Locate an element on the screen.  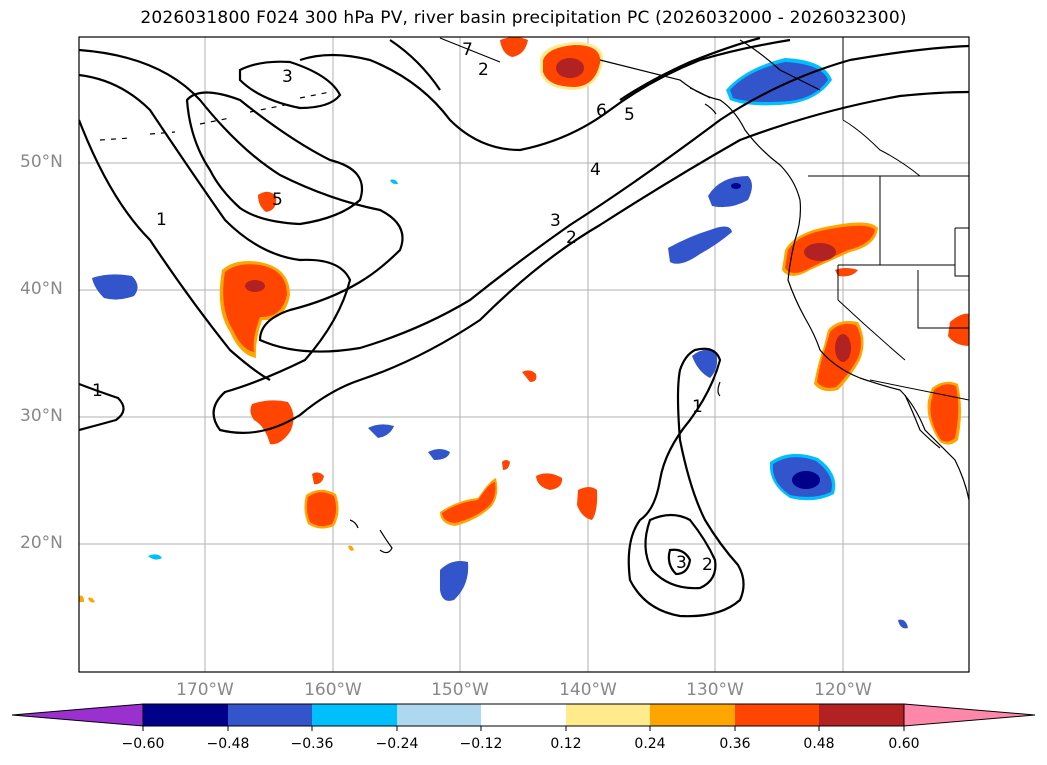
lat-label: 30°N is located at coordinates (41, 416).